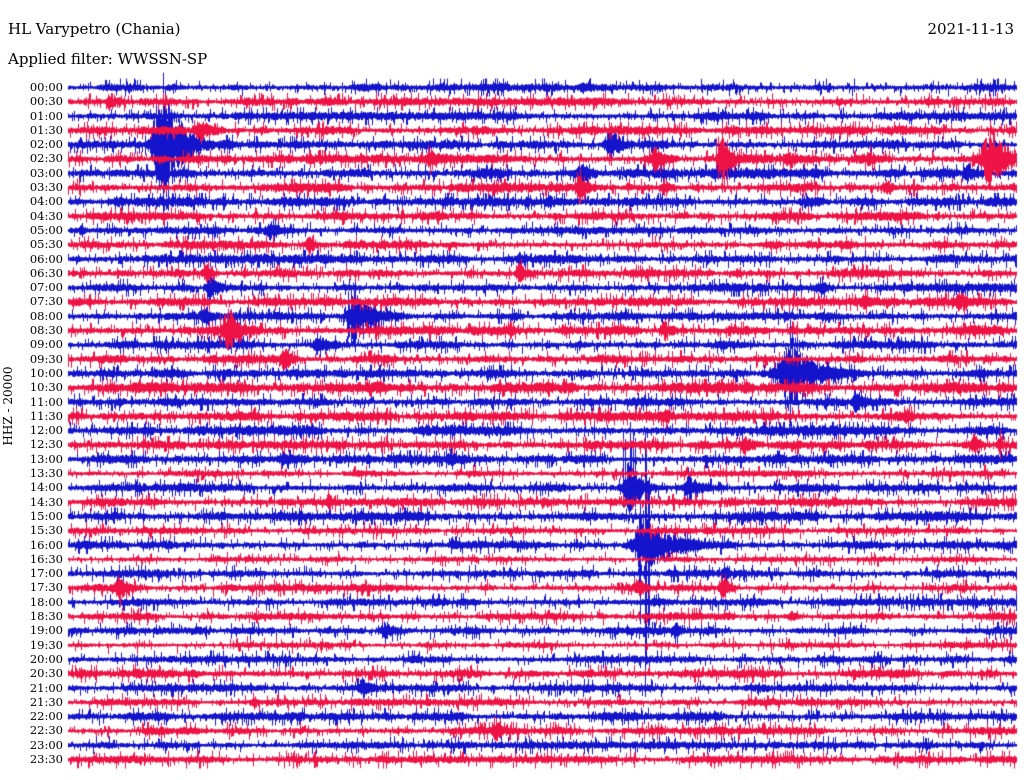 Image resolution: width=1024 pixels, height=780 pixels. What do you see at coordinates (94, 29) in the screenshot?
I see `station-title: HL Varypetro (Chania)` at bounding box center [94, 29].